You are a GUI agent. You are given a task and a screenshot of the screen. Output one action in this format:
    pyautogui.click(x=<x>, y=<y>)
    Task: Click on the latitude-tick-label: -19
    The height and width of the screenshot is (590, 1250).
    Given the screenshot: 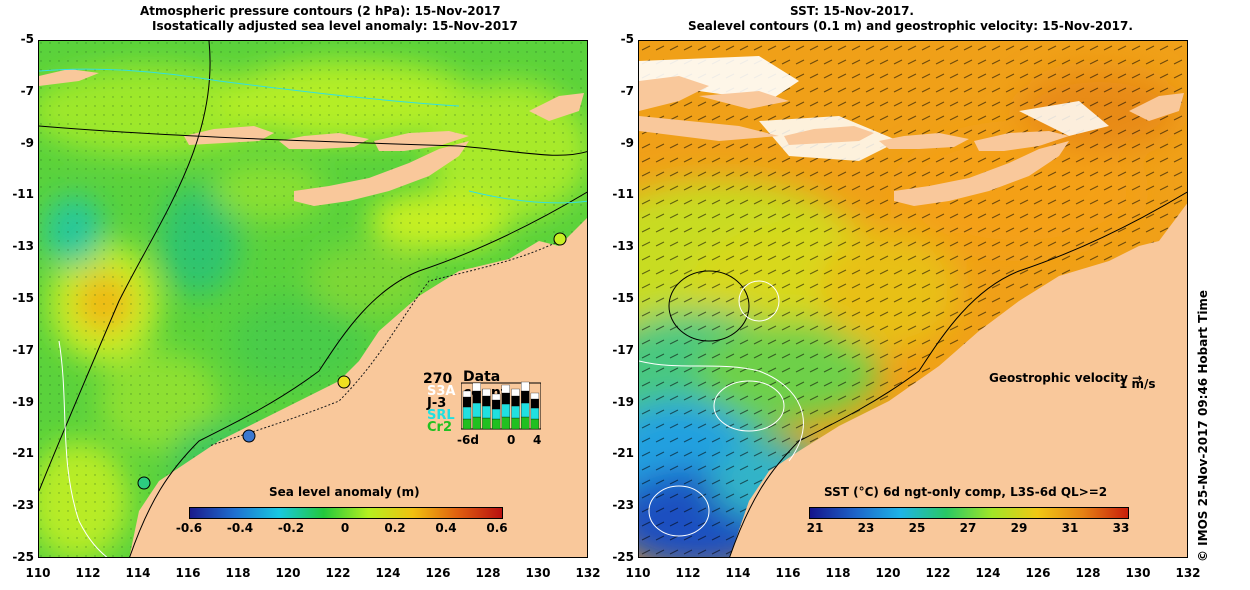 What is the action you would take?
    pyautogui.click(x=623, y=401)
    